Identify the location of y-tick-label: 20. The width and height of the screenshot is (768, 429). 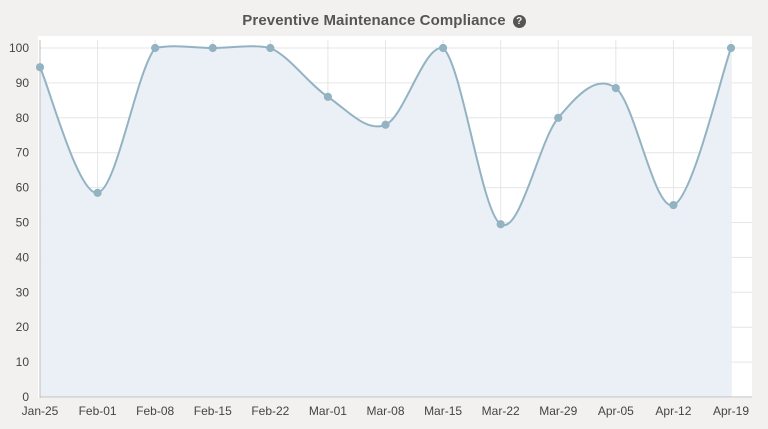
(23, 327).